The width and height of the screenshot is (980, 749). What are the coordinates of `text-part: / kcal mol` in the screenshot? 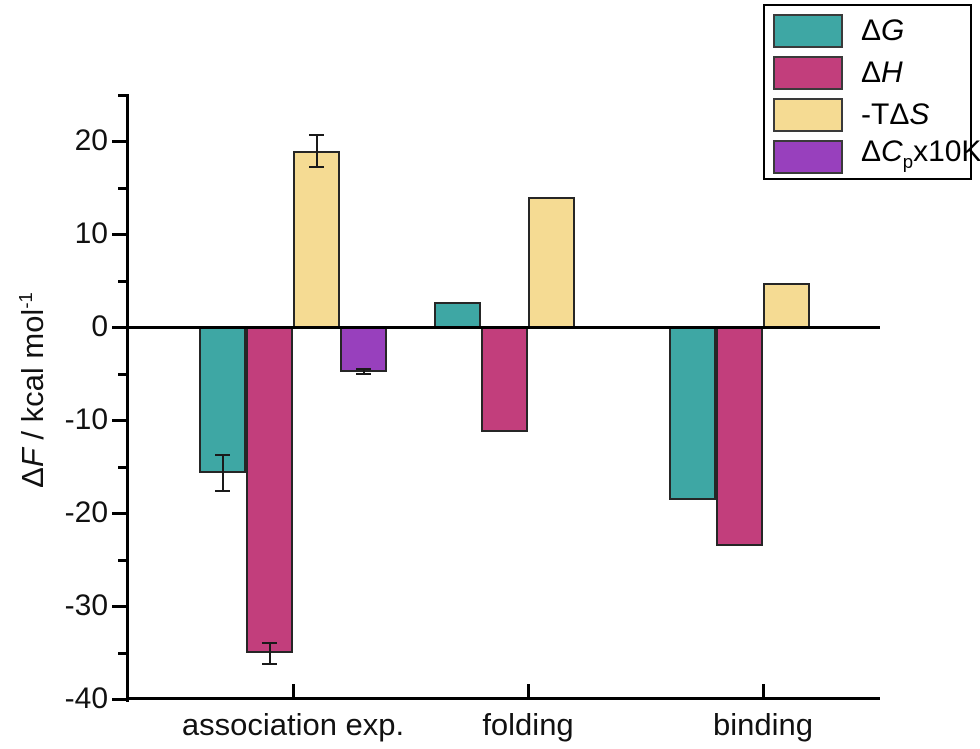 It's located at (33, 378).